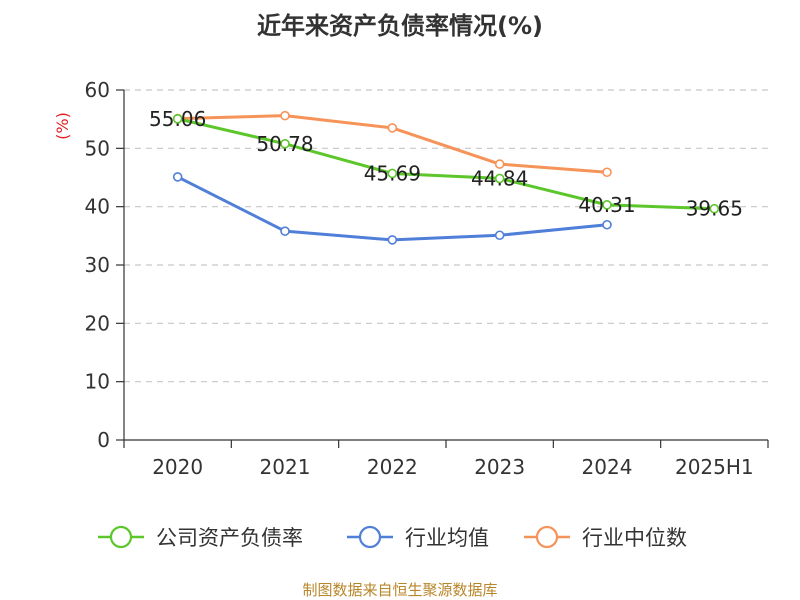 Image resolution: width=800 pixels, height=600 pixels. I want to click on legend-label: 公司资产负债率, so click(229, 538).